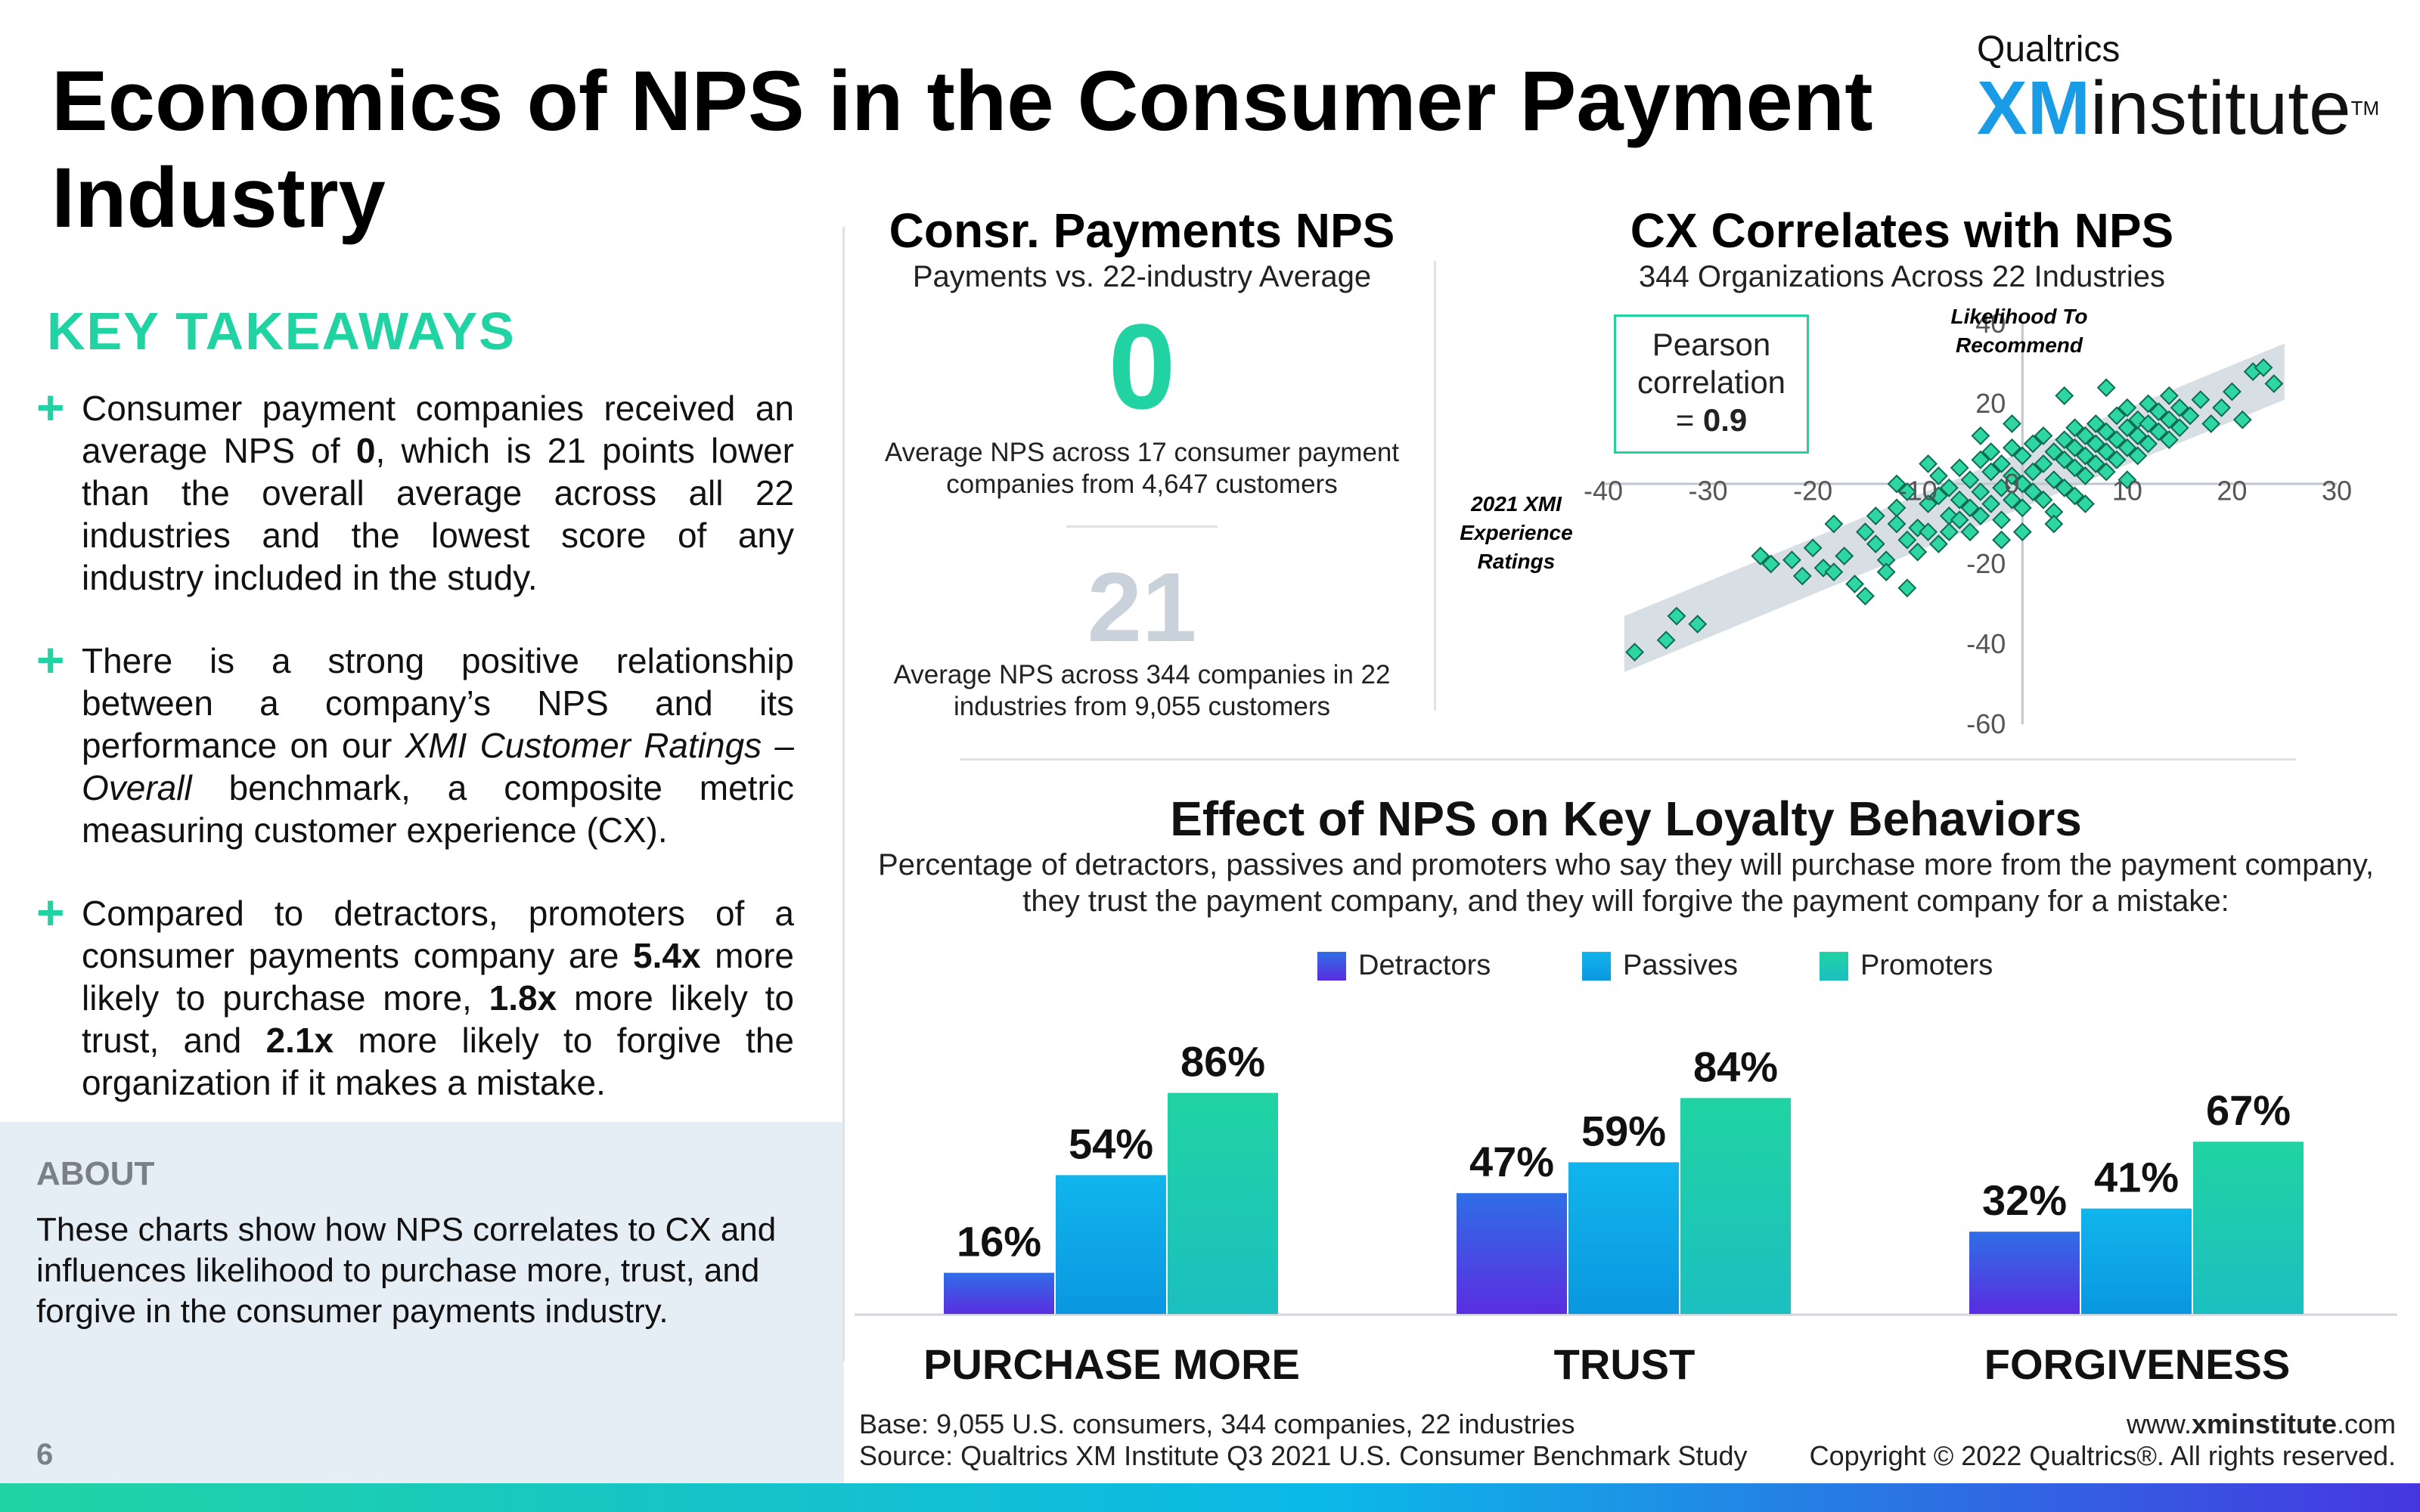 This screenshot has height=1512, width=2420. Describe the element at coordinates (2136, 1261) in the screenshot. I see `bar-passives` at that location.